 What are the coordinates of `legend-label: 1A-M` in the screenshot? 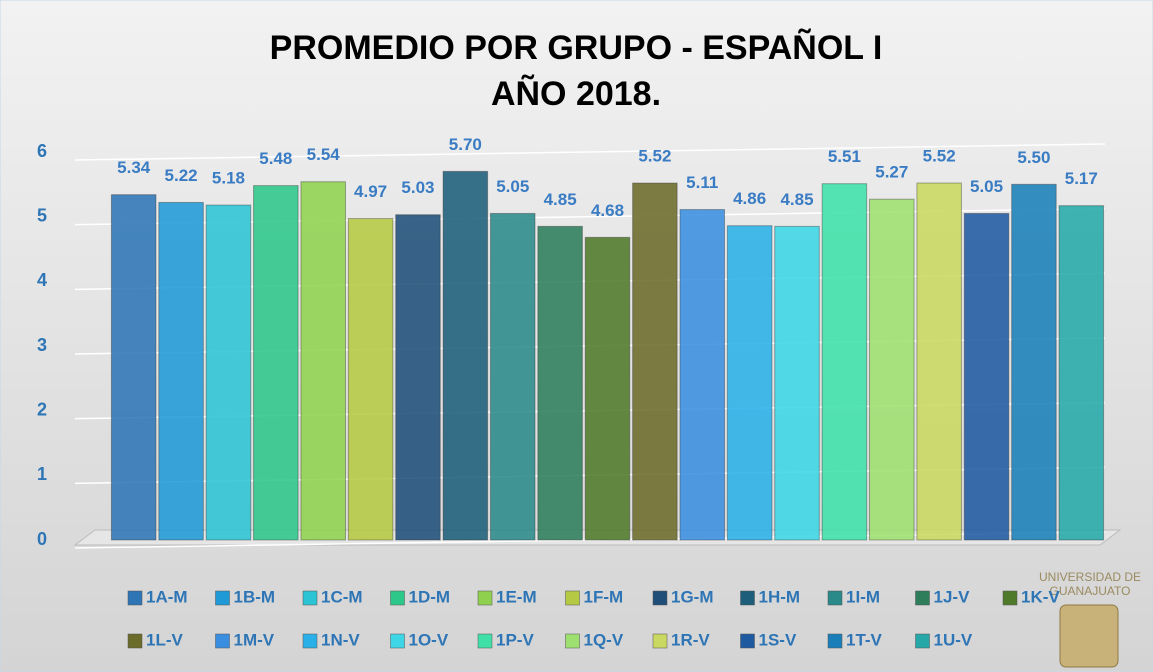 It's located at (167, 596).